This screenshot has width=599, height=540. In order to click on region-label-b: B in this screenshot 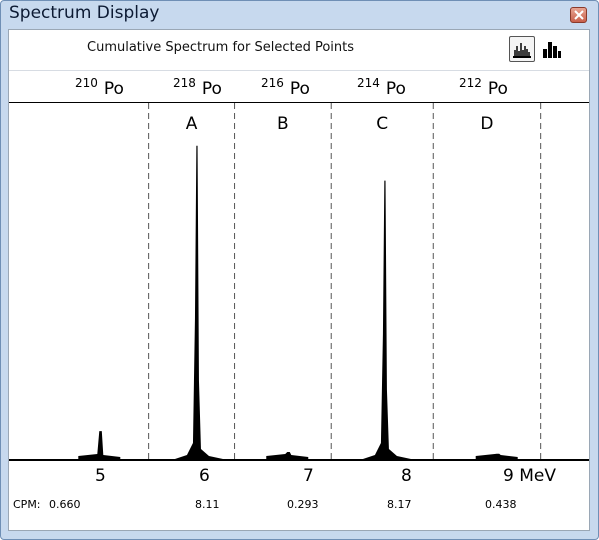, I will do `click(283, 124)`.